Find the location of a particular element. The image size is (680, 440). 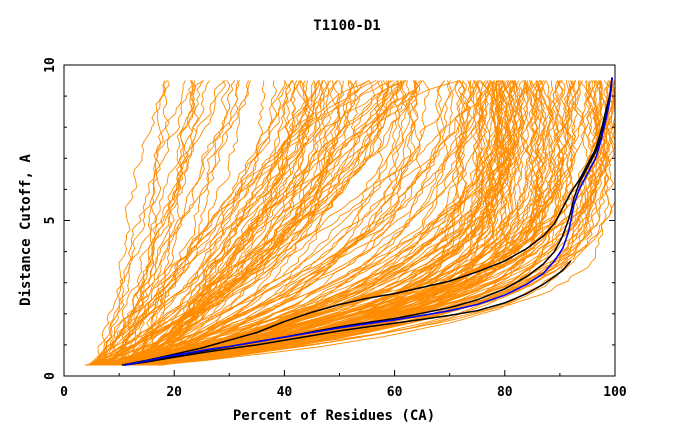

y-tick-label: 5 is located at coordinates (50, 221).